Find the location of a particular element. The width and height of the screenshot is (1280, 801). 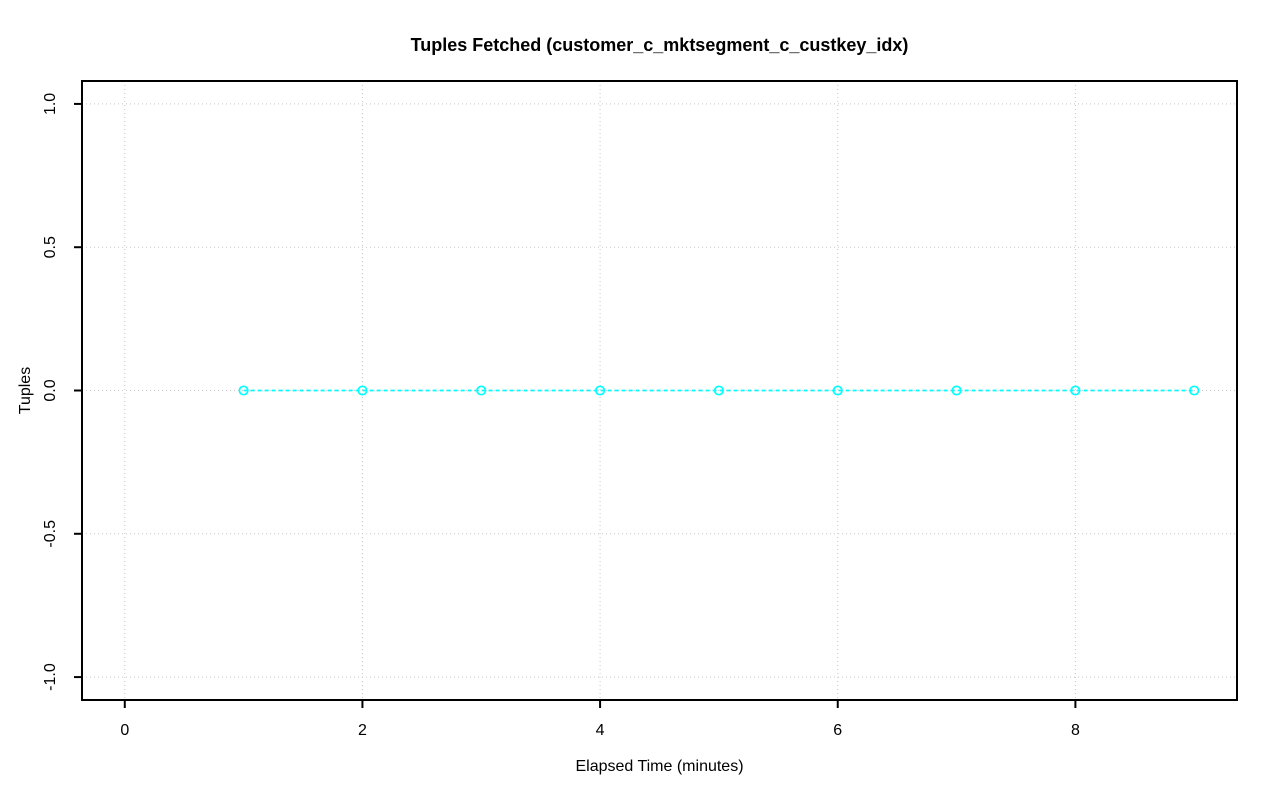

y-axis-title: Tuples is located at coordinates (25, 390).